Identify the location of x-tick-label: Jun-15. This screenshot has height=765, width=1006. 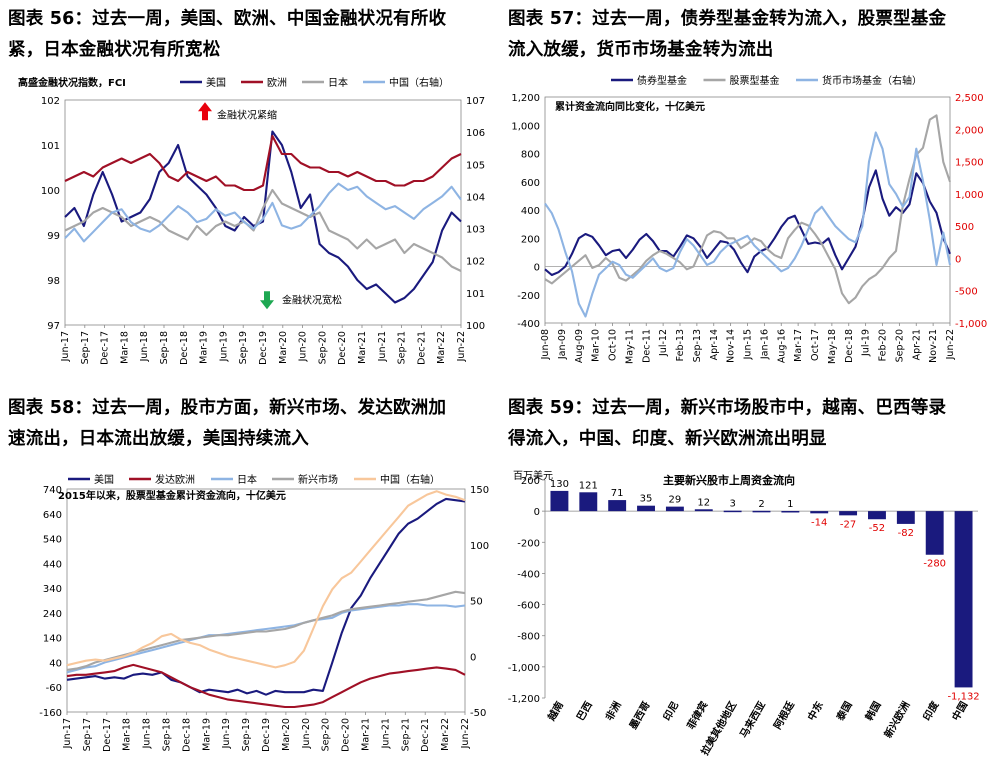
(748, 344).